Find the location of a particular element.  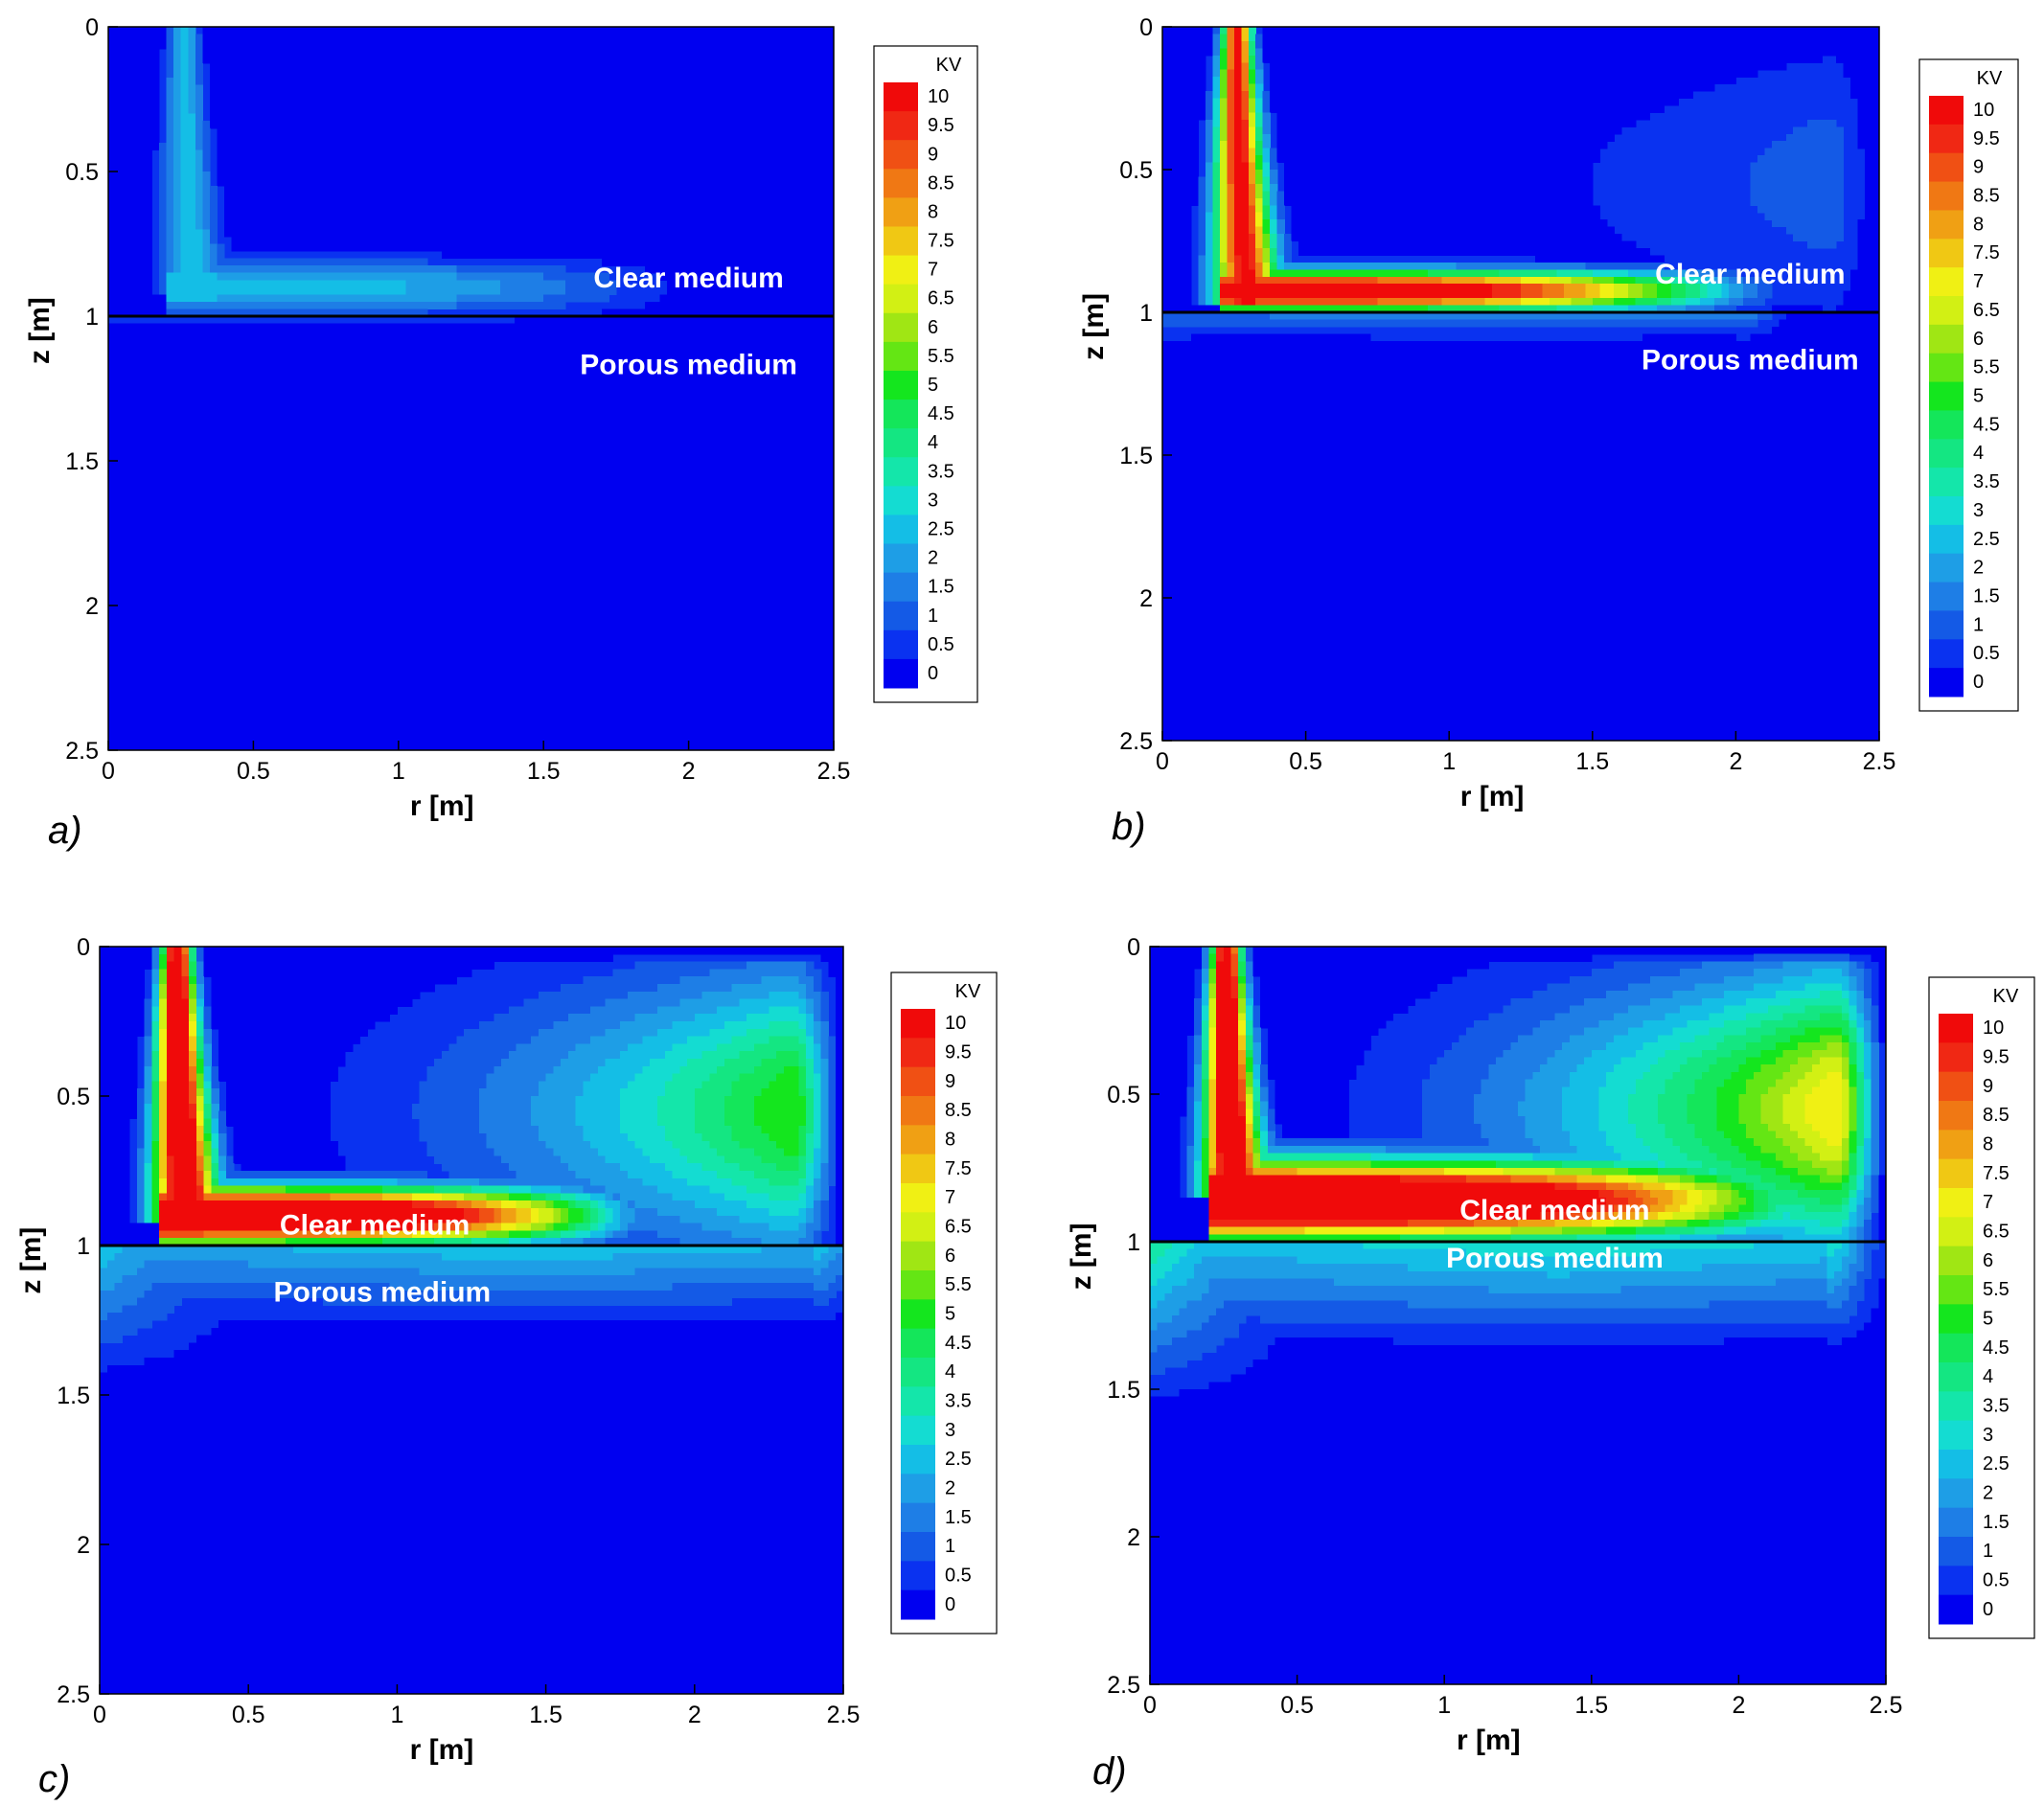

annotation-clear-medium: Clear medium is located at coordinates (375, 1225).